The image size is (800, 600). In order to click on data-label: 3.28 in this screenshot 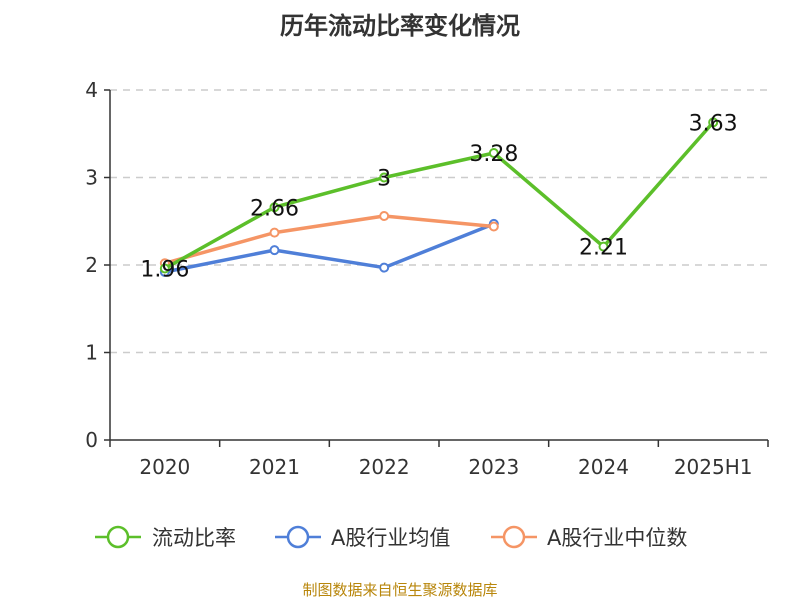, I will do `click(493, 154)`.